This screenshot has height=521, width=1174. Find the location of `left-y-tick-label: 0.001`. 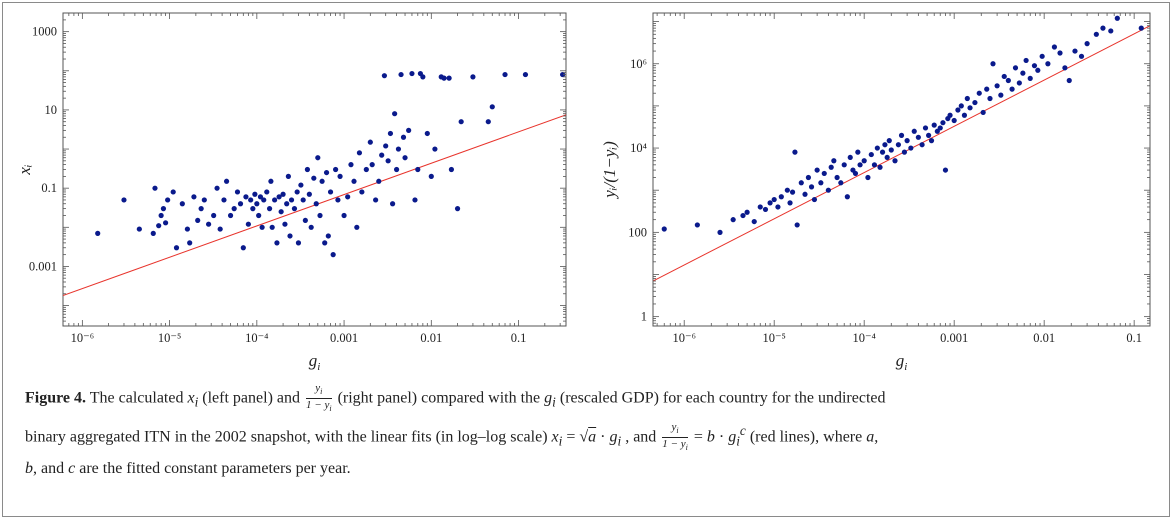

left-y-tick-label: 0.001 is located at coordinates (43, 266).